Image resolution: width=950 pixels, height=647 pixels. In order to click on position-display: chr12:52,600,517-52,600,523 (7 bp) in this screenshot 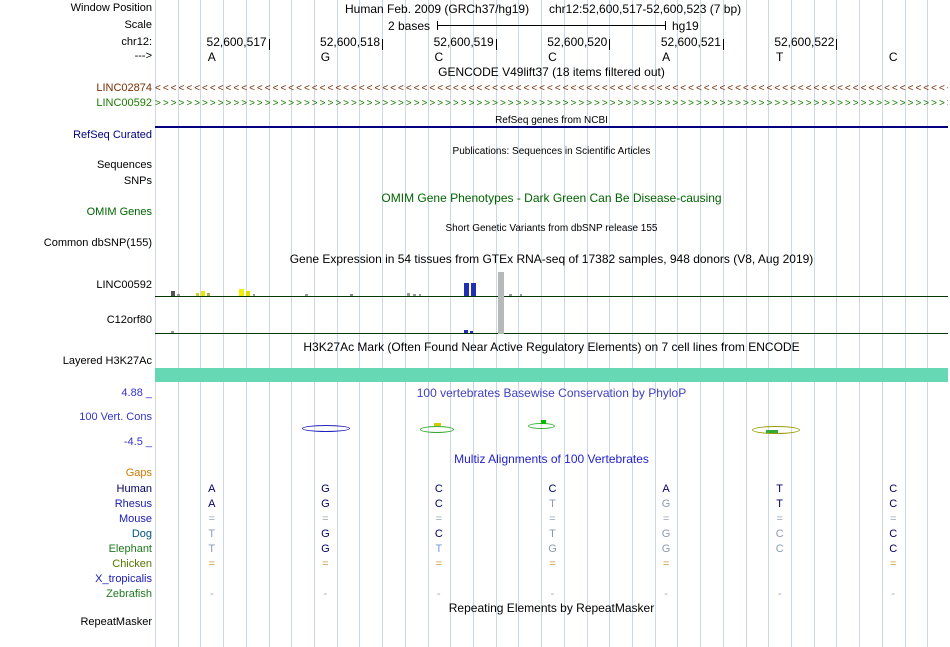, I will do `click(645, 9)`.